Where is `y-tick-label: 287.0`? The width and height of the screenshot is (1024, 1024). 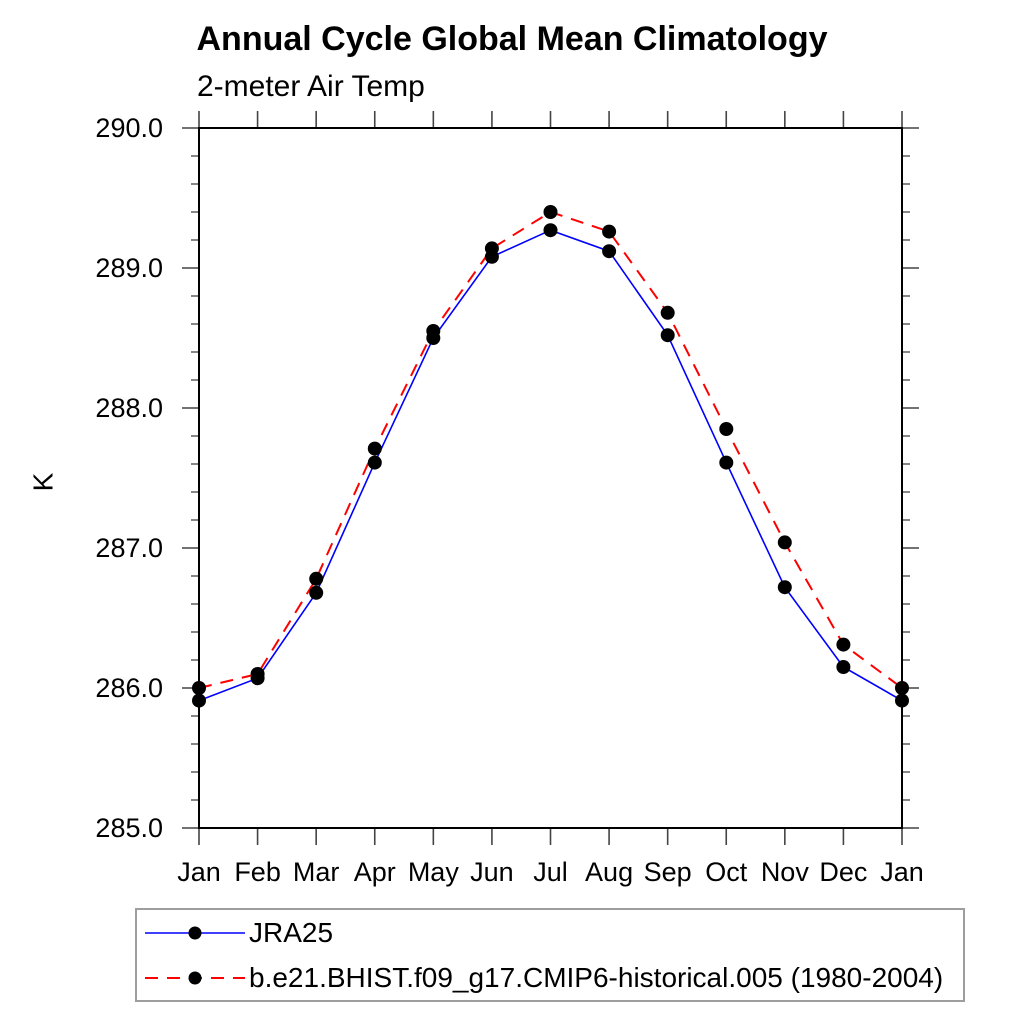 y-tick-label: 287.0 is located at coordinates (129, 548).